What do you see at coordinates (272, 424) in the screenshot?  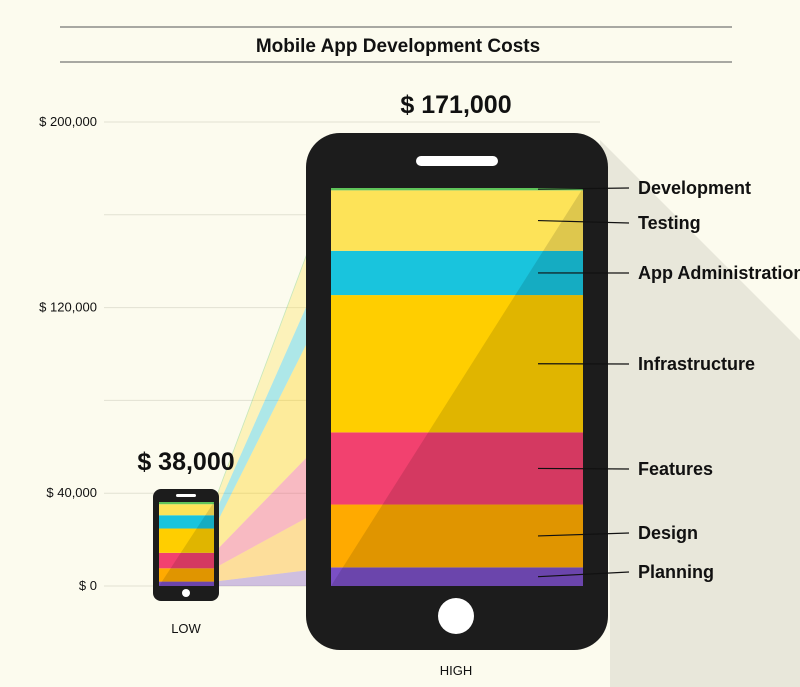 I see `fan-infrastructure` at bounding box center [272, 424].